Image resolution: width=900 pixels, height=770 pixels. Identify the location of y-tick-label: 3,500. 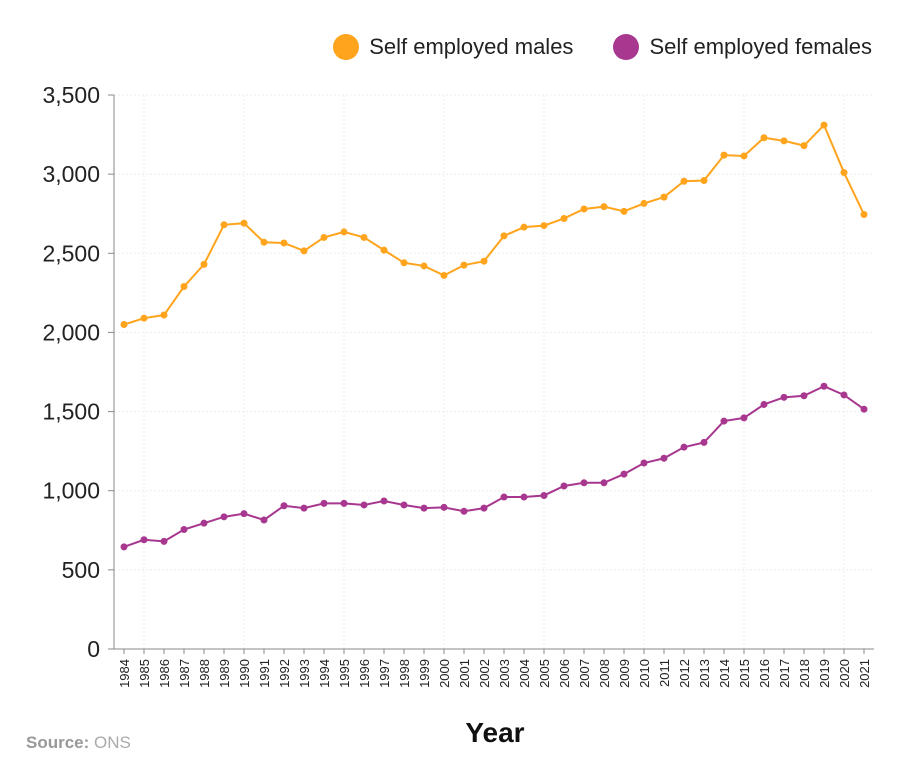
(71, 95).